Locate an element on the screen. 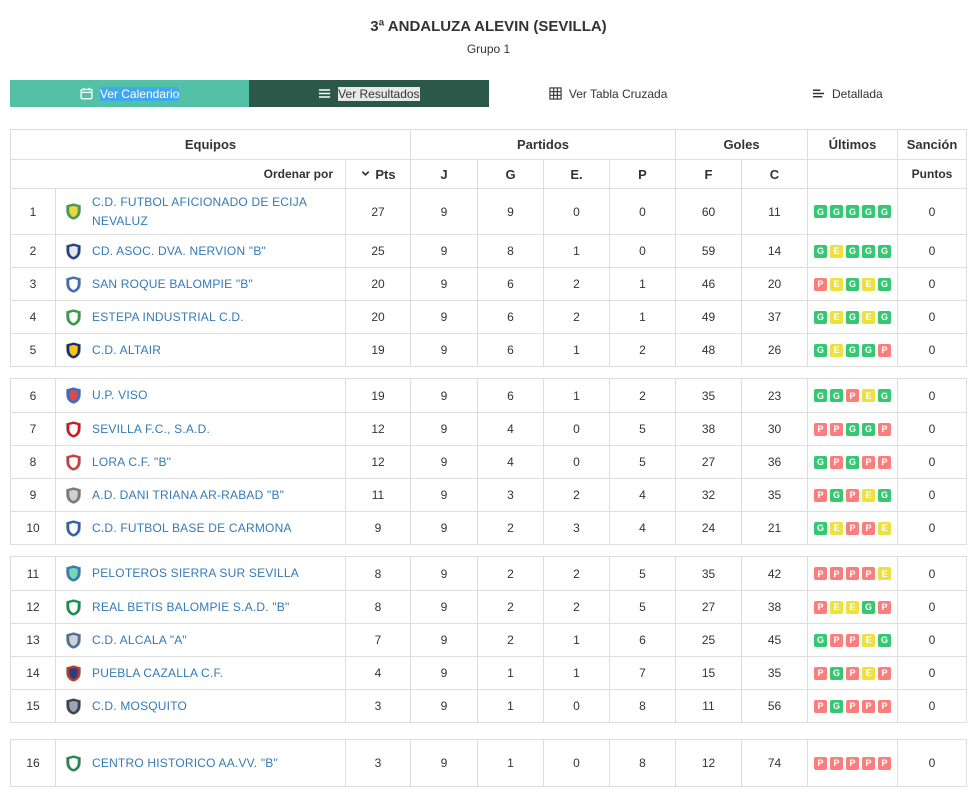 This screenshot has height=797, width=977. team-link: SAN ROQUE BALOMPIE "B" is located at coordinates (172, 283).